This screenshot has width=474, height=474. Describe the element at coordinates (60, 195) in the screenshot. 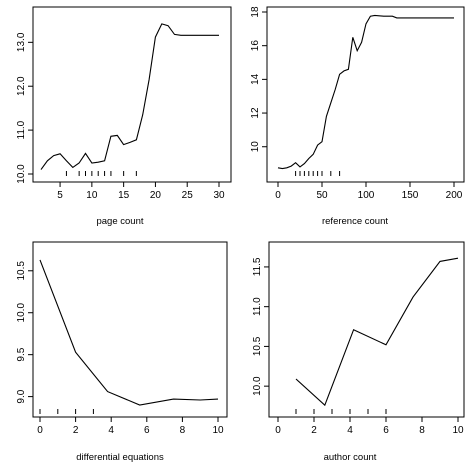

I see `x-tick-label: 5` at that location.